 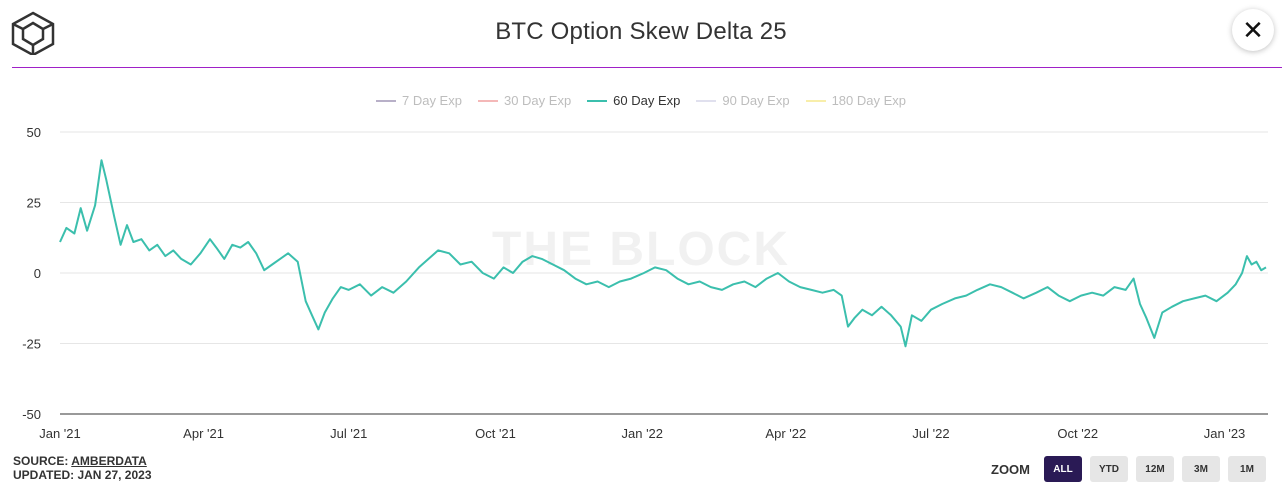 What do you see at coordinates (203, 433) in the screenshot?
I see `x-tick-label: Apr '21` at bounding box center [203, 433].